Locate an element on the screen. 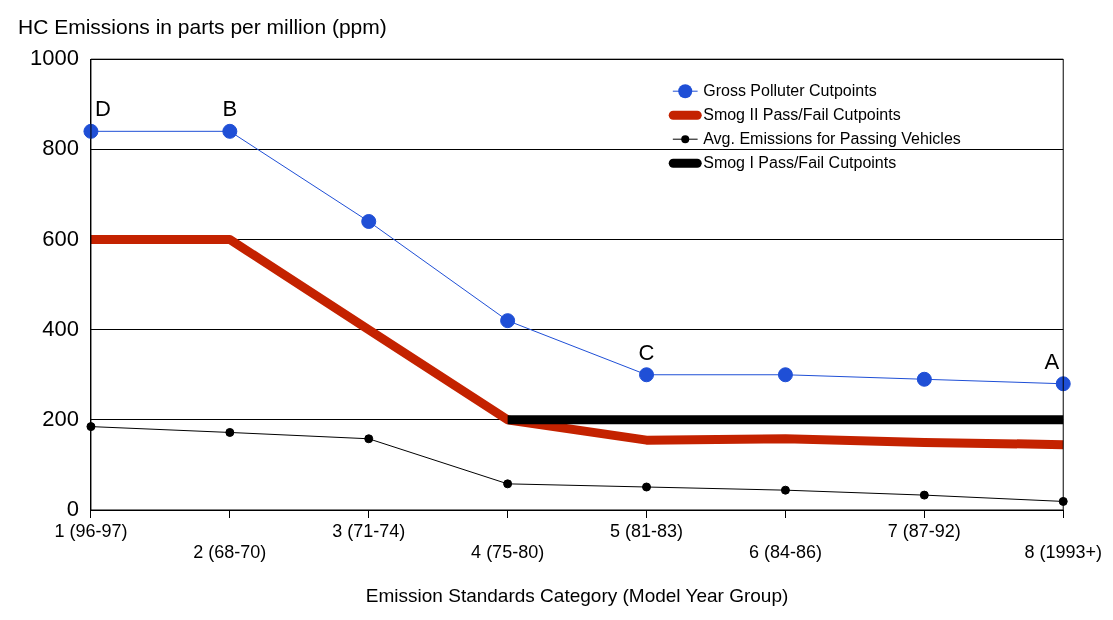 Image resolution: width=1113 pixels, height=620 pixels. y-tick-label: 200 is located at coordinates (60, 418).